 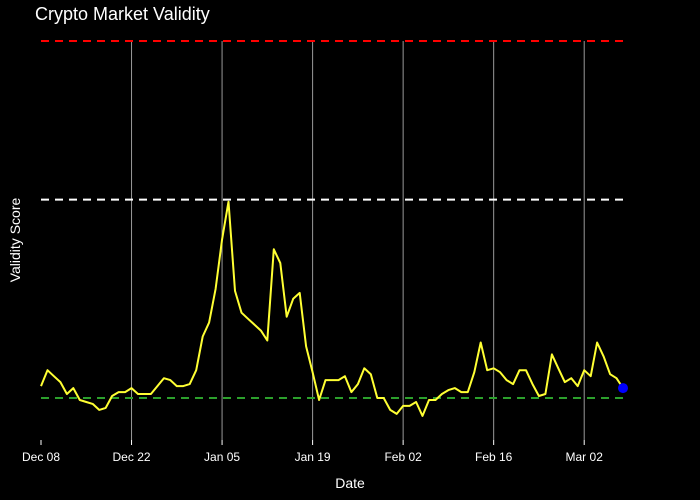 I want to click on x-axis-label: Date, so click(x=350, y=483).